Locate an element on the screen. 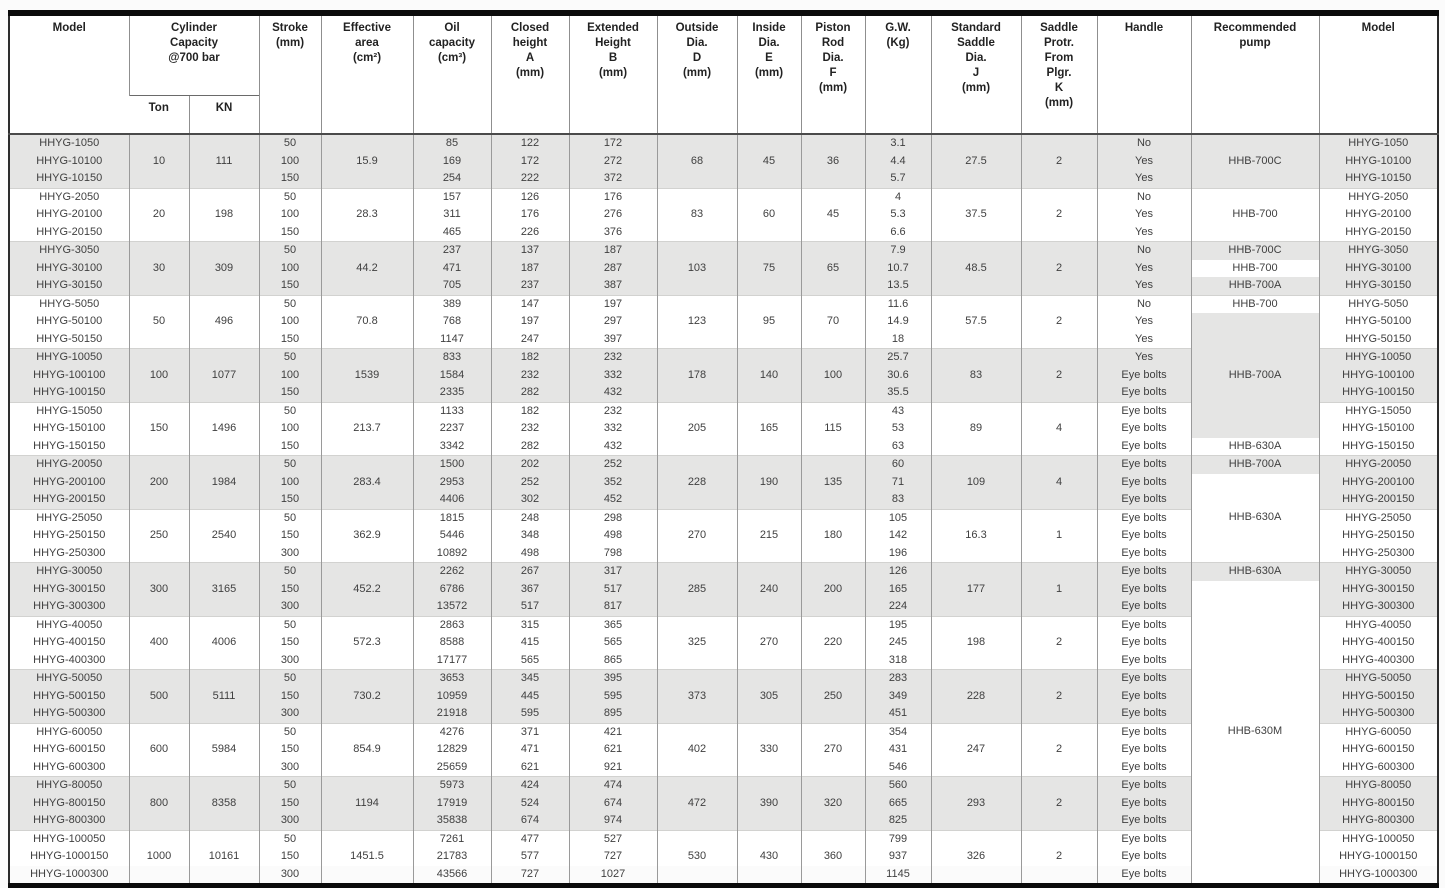  cell-model-right: HHYG-250300 is located at coordinates (1378, 553).